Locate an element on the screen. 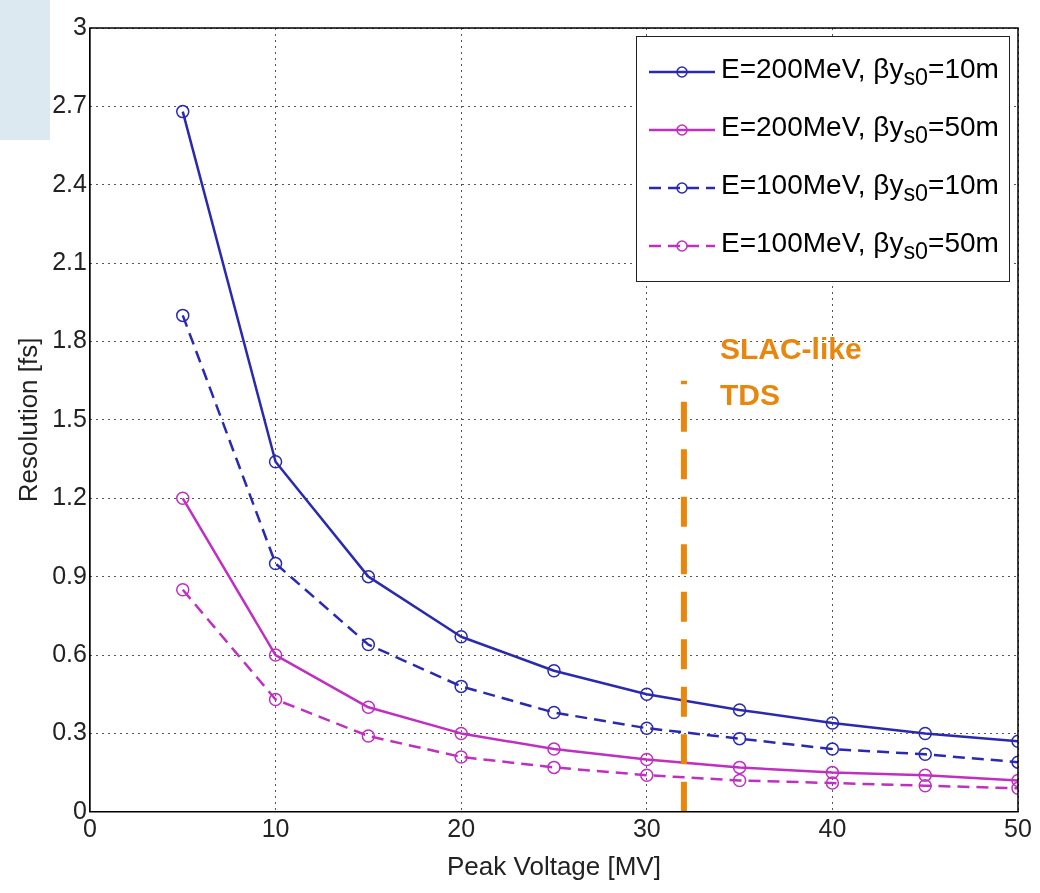  y-tick-label: 1.2 is located at coordinates (69, 496).